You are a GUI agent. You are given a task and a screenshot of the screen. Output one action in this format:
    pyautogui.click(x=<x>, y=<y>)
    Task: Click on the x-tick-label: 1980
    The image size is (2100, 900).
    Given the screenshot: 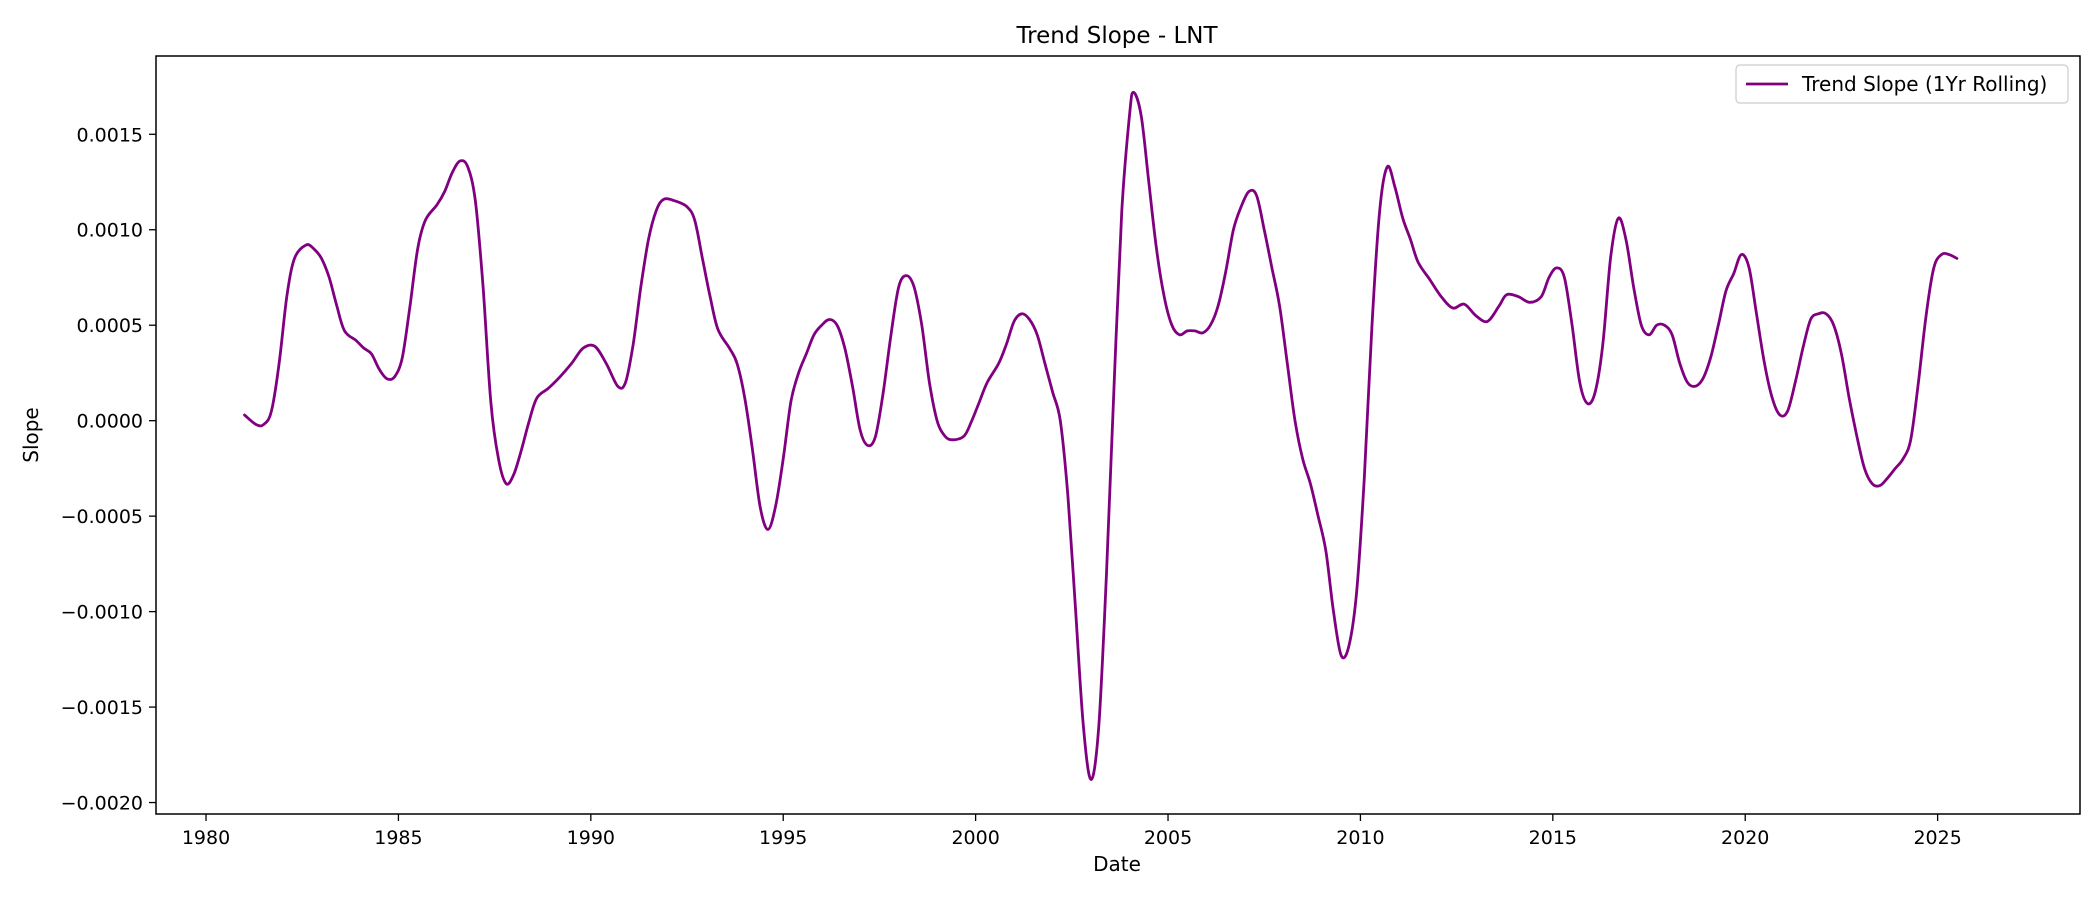 What is the action you would take?
    pyautogui.click(x=206, y=838)
    